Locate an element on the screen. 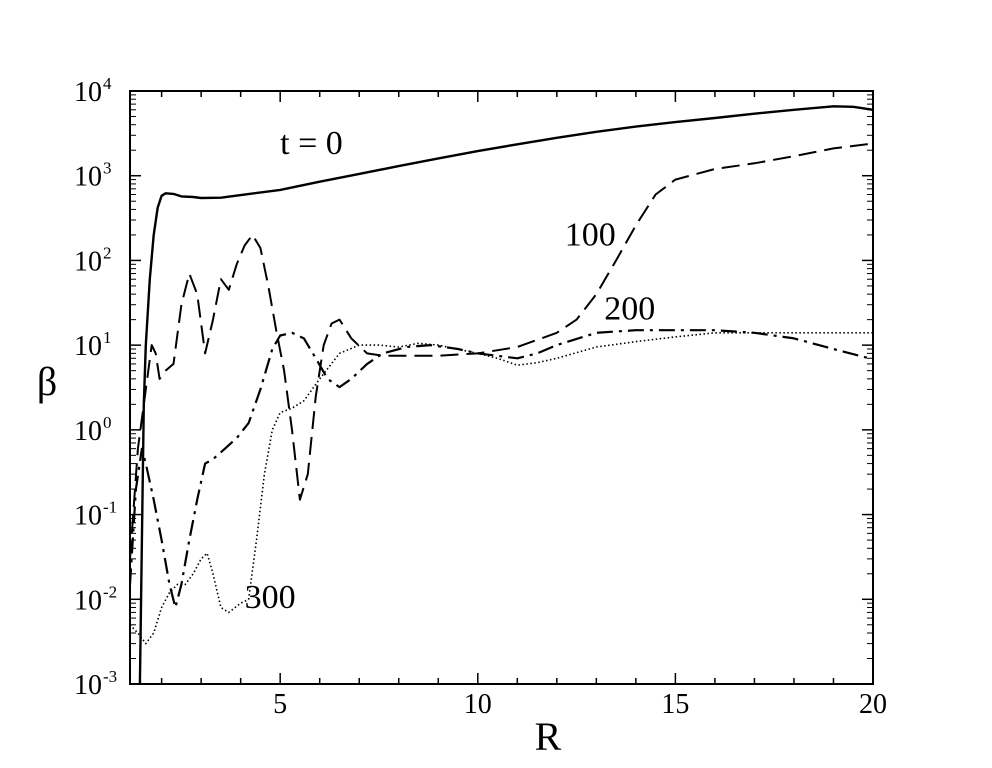  x-tick-label: 15 is located at coordinates (675, 704).